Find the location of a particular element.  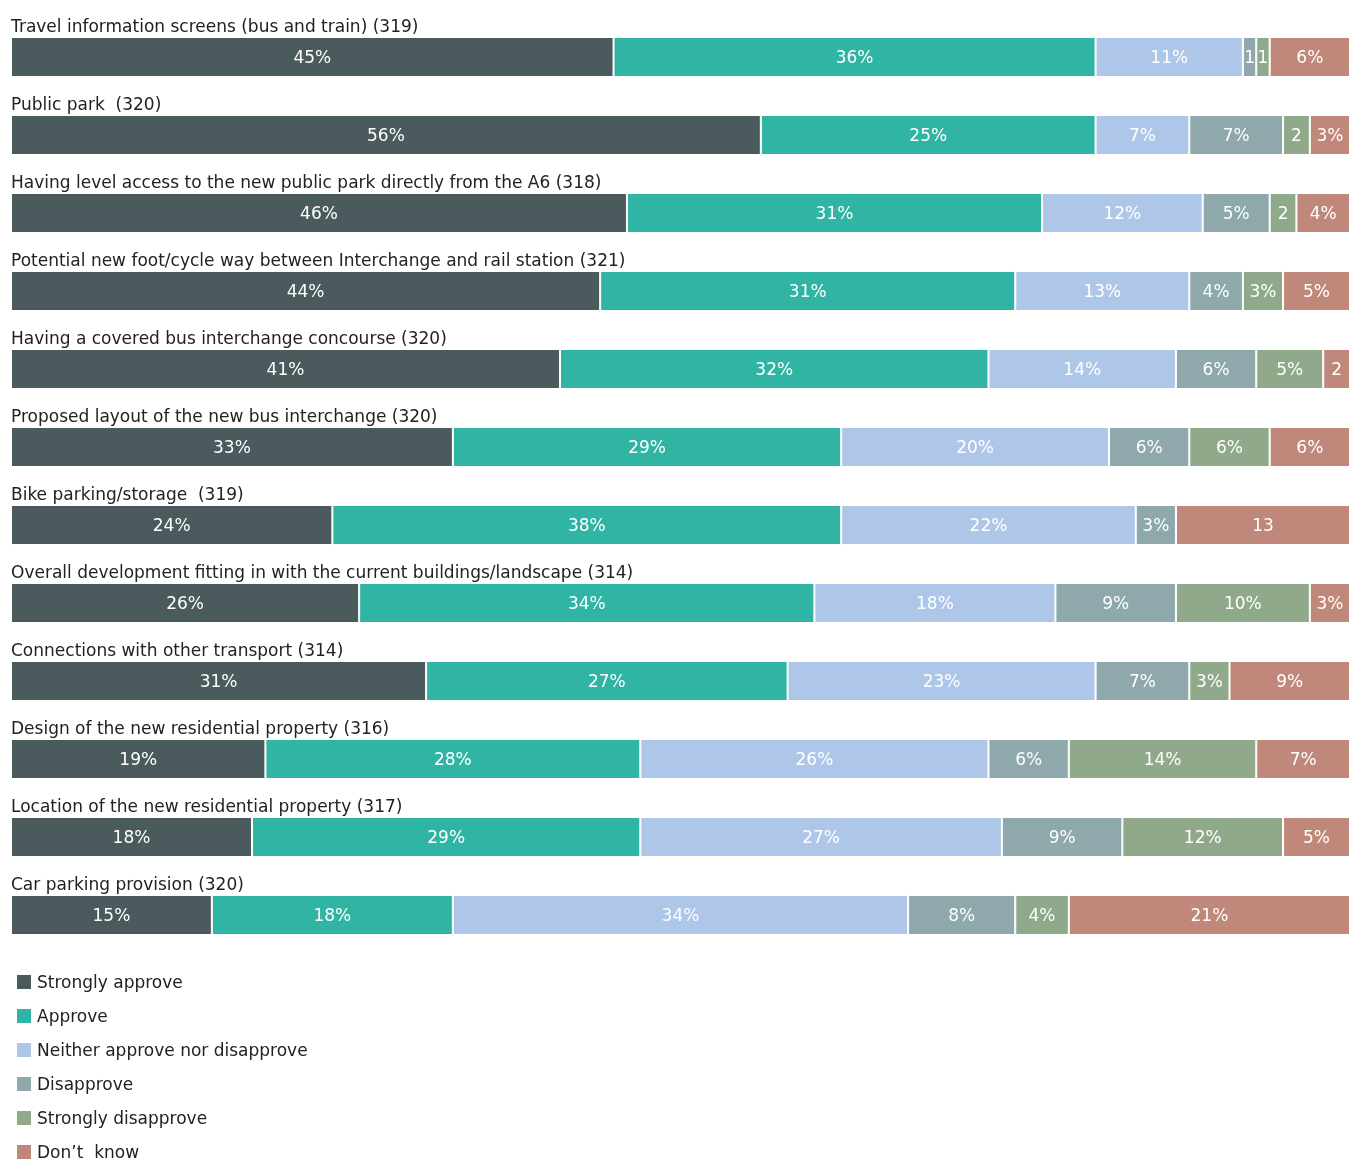

data-label: 15% is located at coordinates (111, 915).